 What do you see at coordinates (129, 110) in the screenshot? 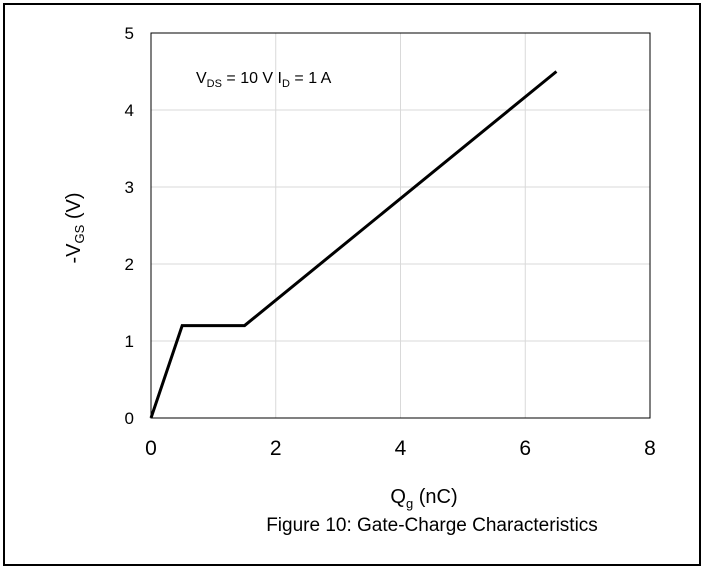
I see `y-tick-label-4: 4` at bounding box center [129, 110].